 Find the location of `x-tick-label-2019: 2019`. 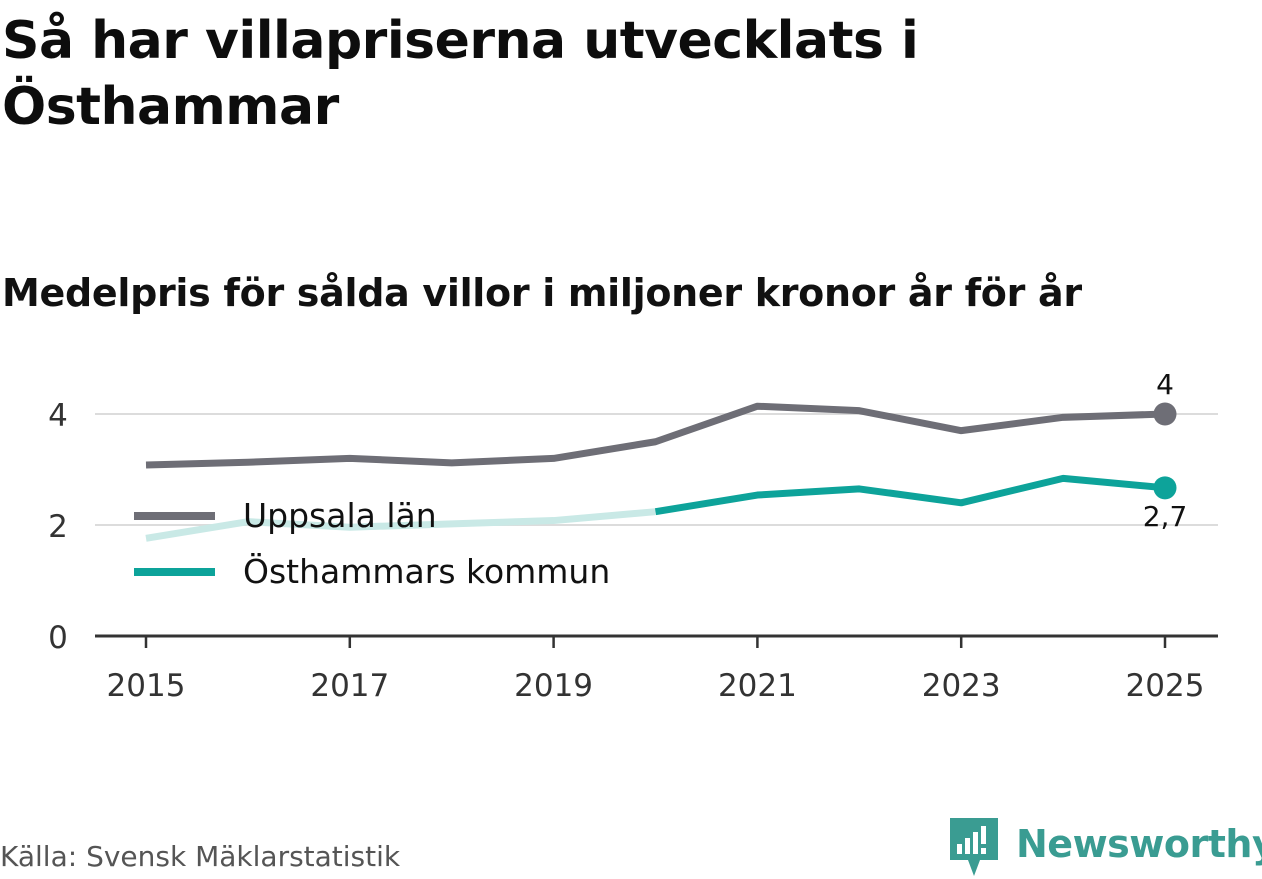

x-tick-label-2019: 2019 is located at coordinates (553, 686).